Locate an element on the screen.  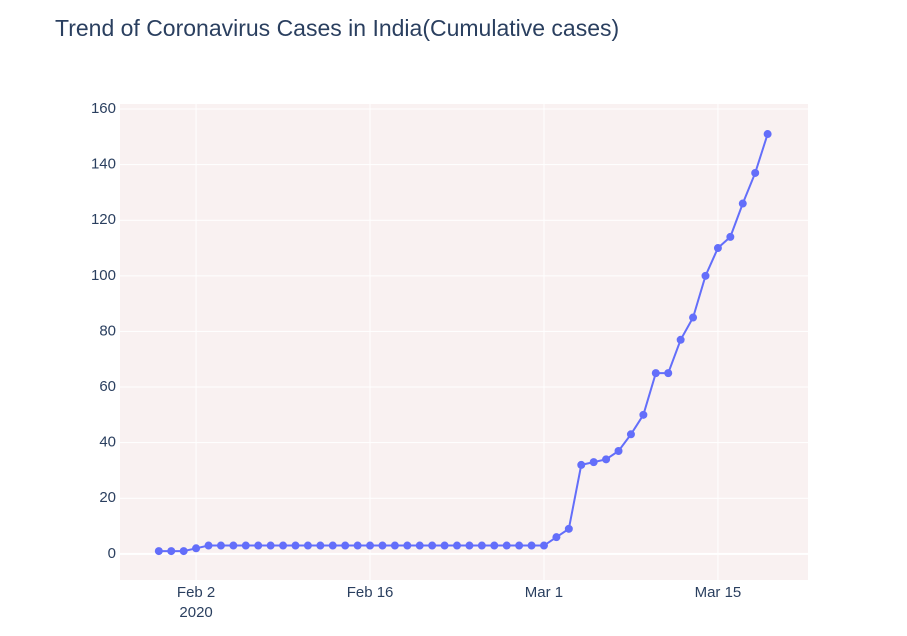
y-tick-label: 0 is located at coordinates (112, 553).